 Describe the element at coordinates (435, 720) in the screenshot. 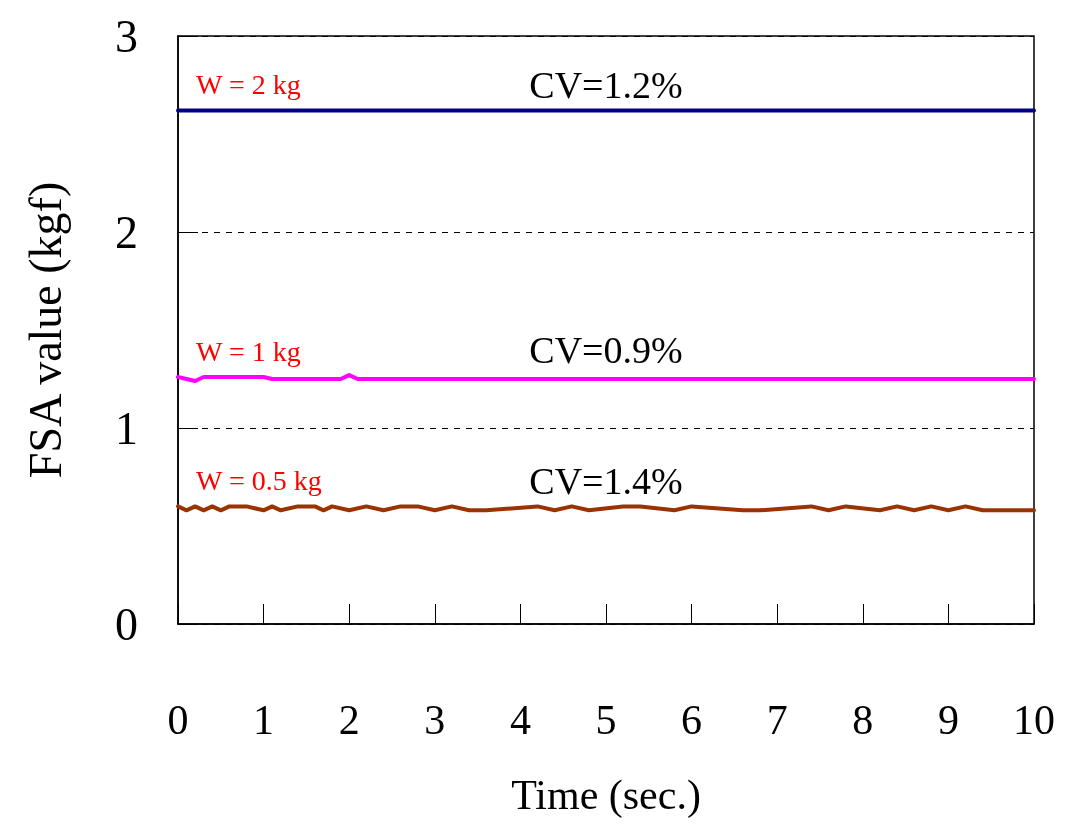

I see `x-tick-label: 3` at that location.